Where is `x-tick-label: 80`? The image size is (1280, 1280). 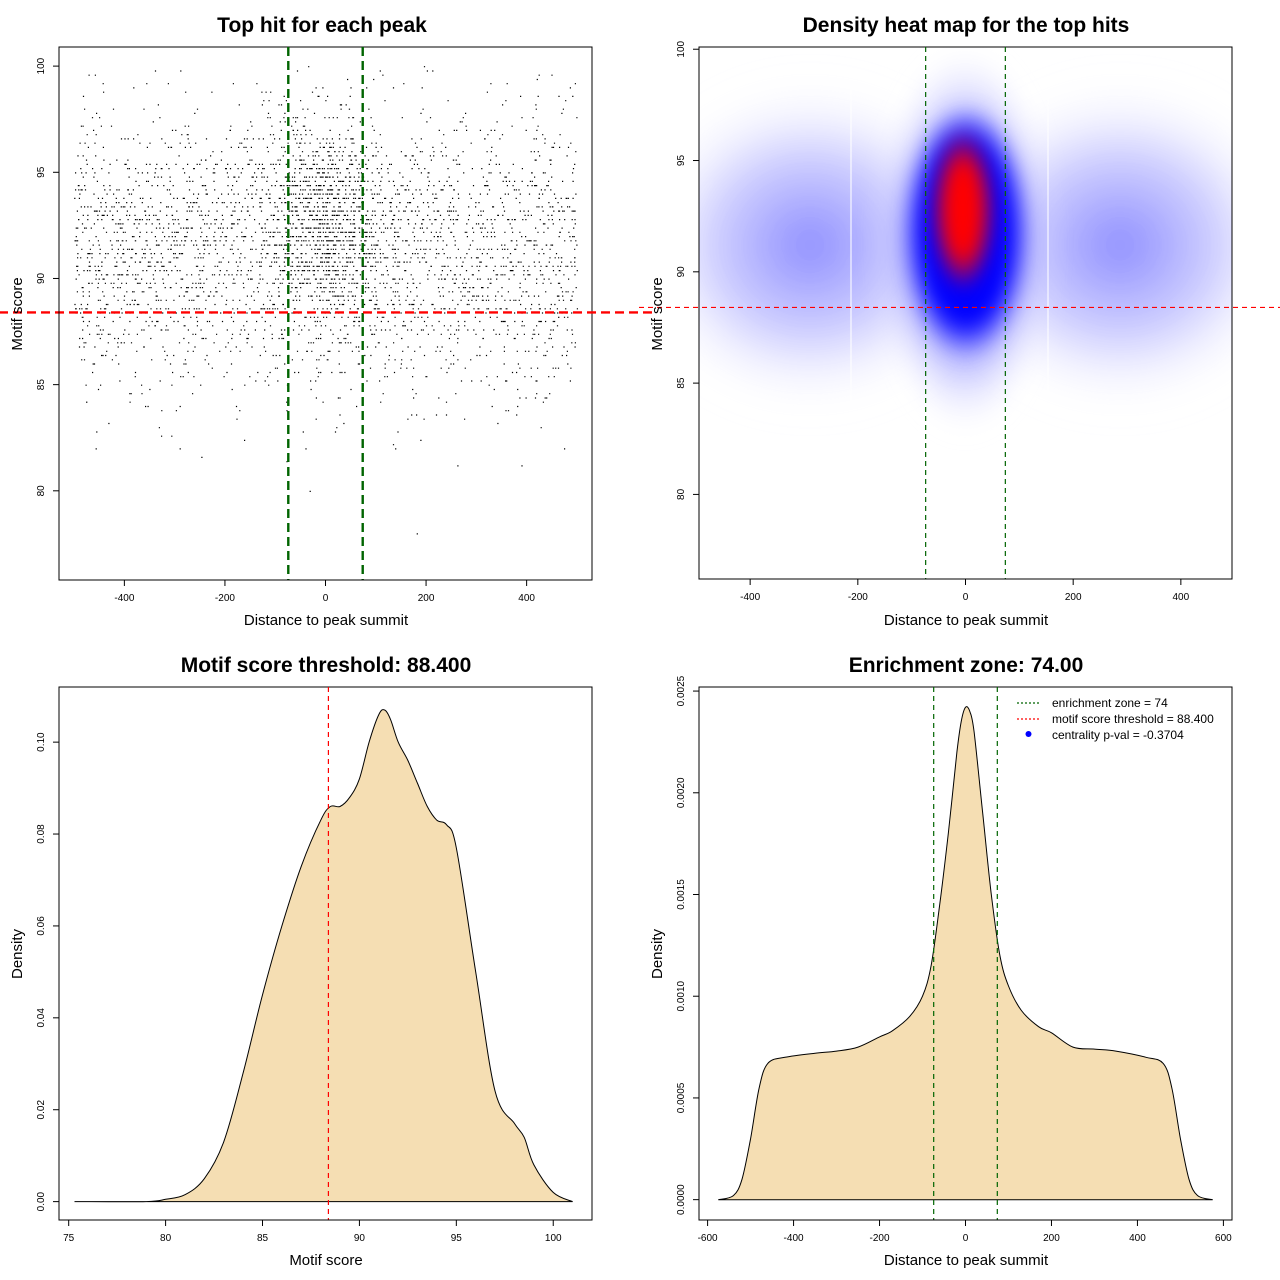 x-tick-label: 80 is located at coordinates (166, 1238).